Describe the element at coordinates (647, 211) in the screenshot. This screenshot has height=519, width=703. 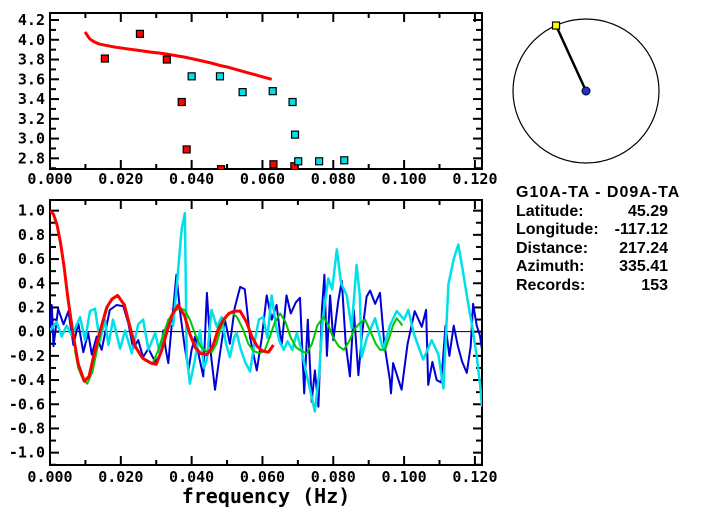
I see `latitude-value: 45.29` at that location.